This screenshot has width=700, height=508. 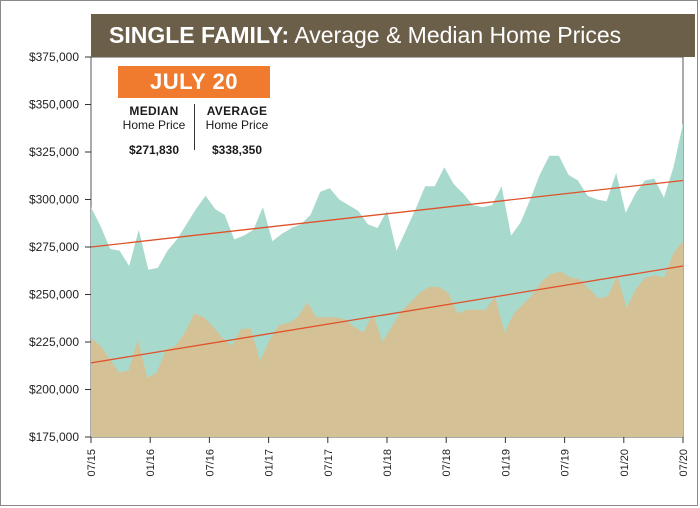 I want to click on average-stat: AVERAGE Home Price $338,350, so click(x=237, y=131).